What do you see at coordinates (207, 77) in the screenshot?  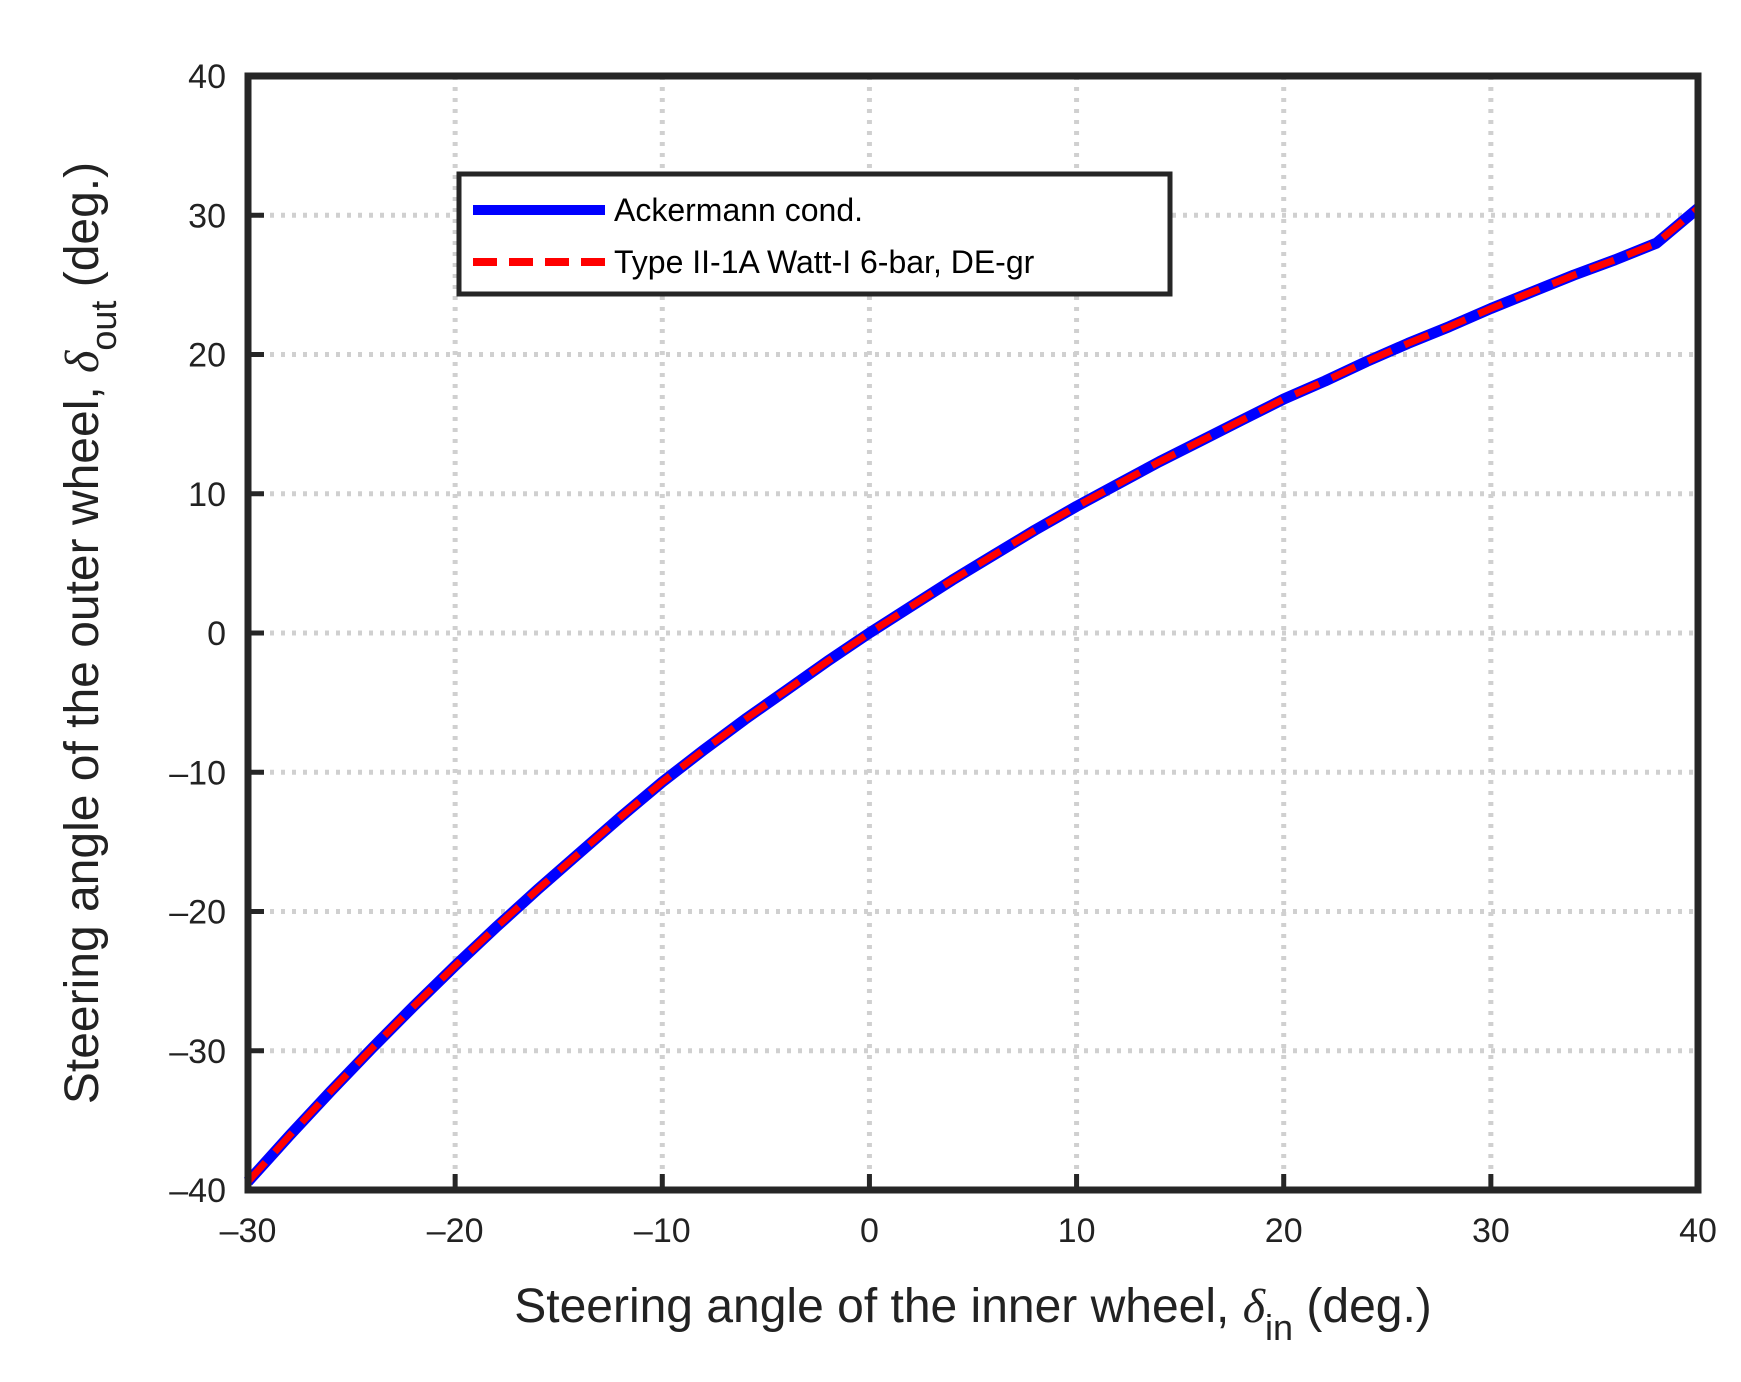 I see `y-tick-label: 40` at bounding box center [207, 77].